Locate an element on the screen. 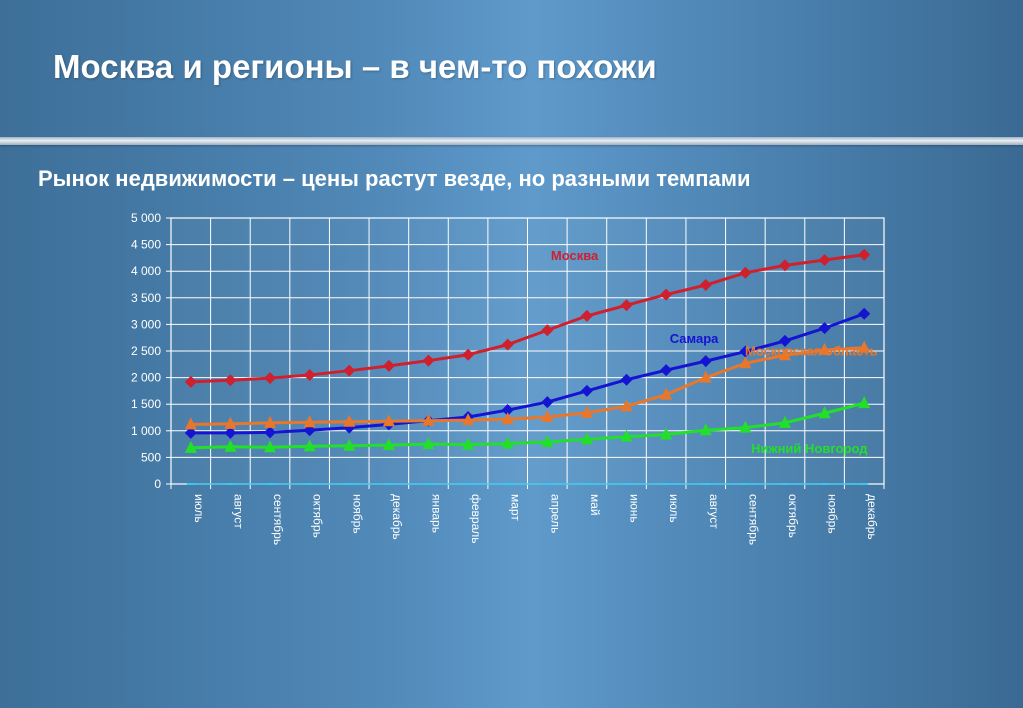 Image resolution: width=1023 pixels, height=708 pixels. y-tick-label: 5 000 is located at coordinates (146, 218).